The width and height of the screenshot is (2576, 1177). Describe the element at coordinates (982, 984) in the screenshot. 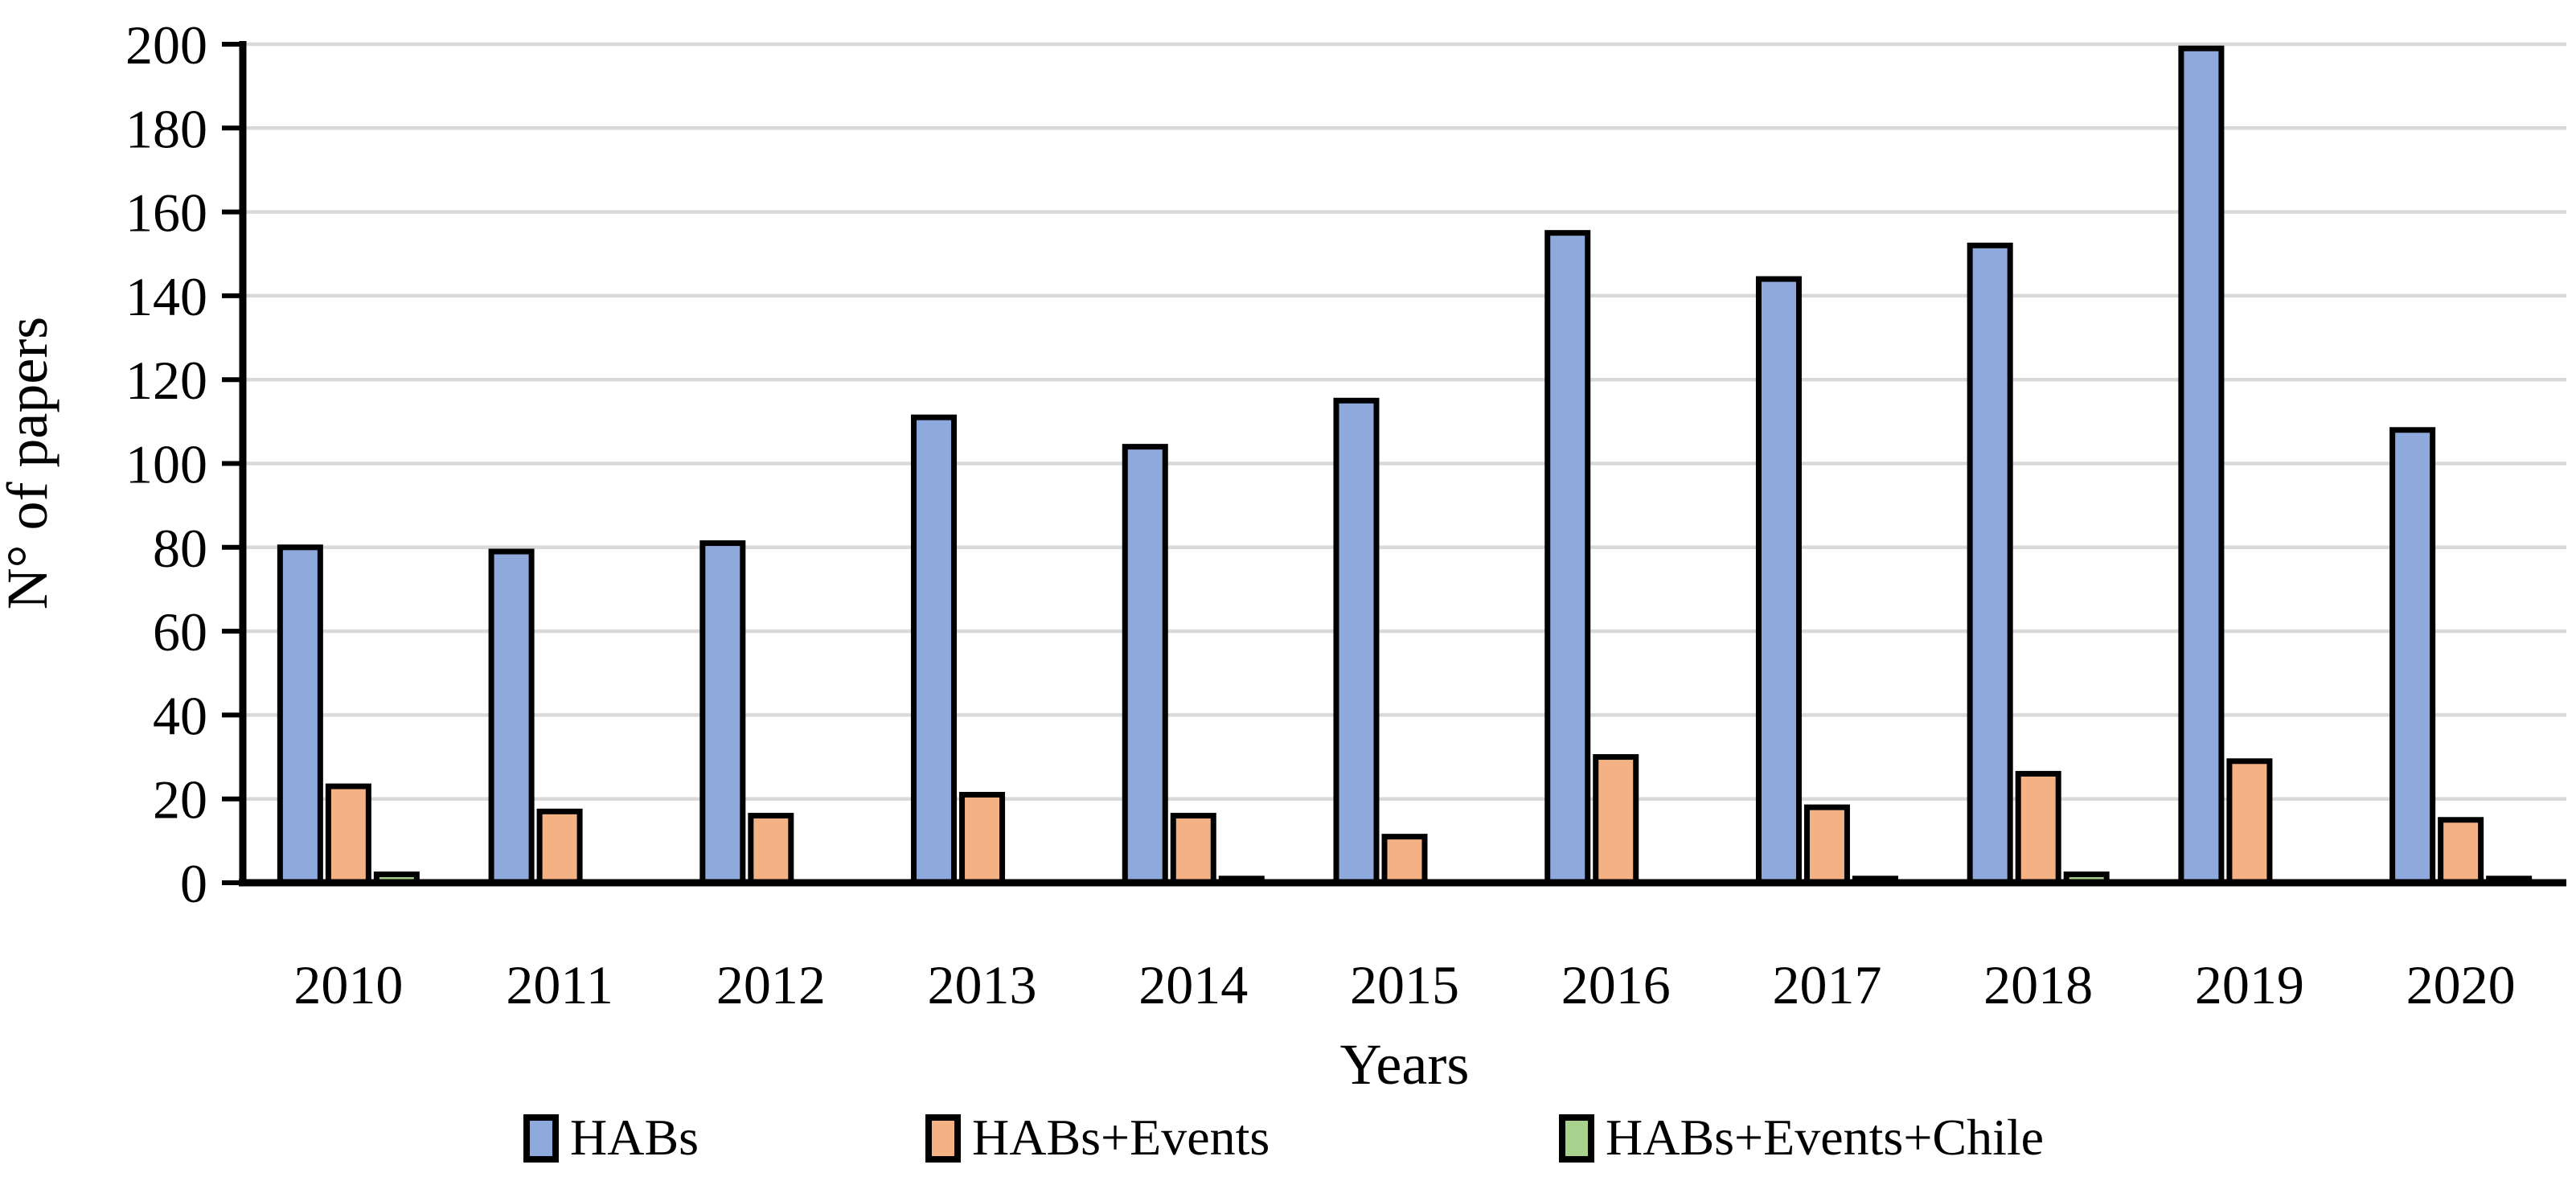

I see `x-tick-label-2013: 2013` at that location.